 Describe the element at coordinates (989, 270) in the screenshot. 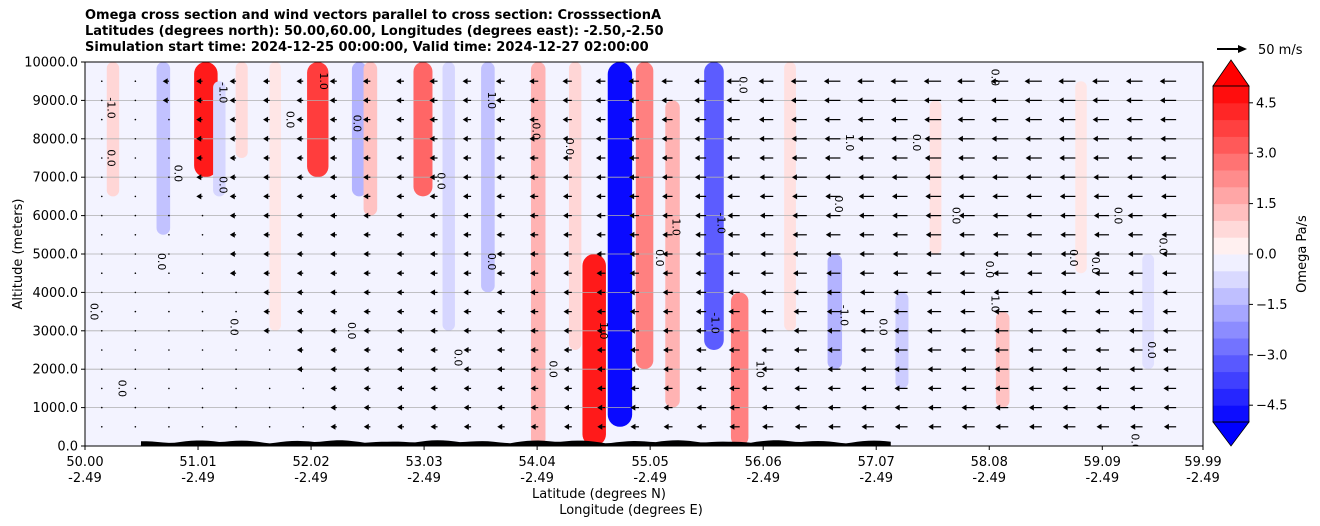

I see `contour-label-33: 0.0` at that location.